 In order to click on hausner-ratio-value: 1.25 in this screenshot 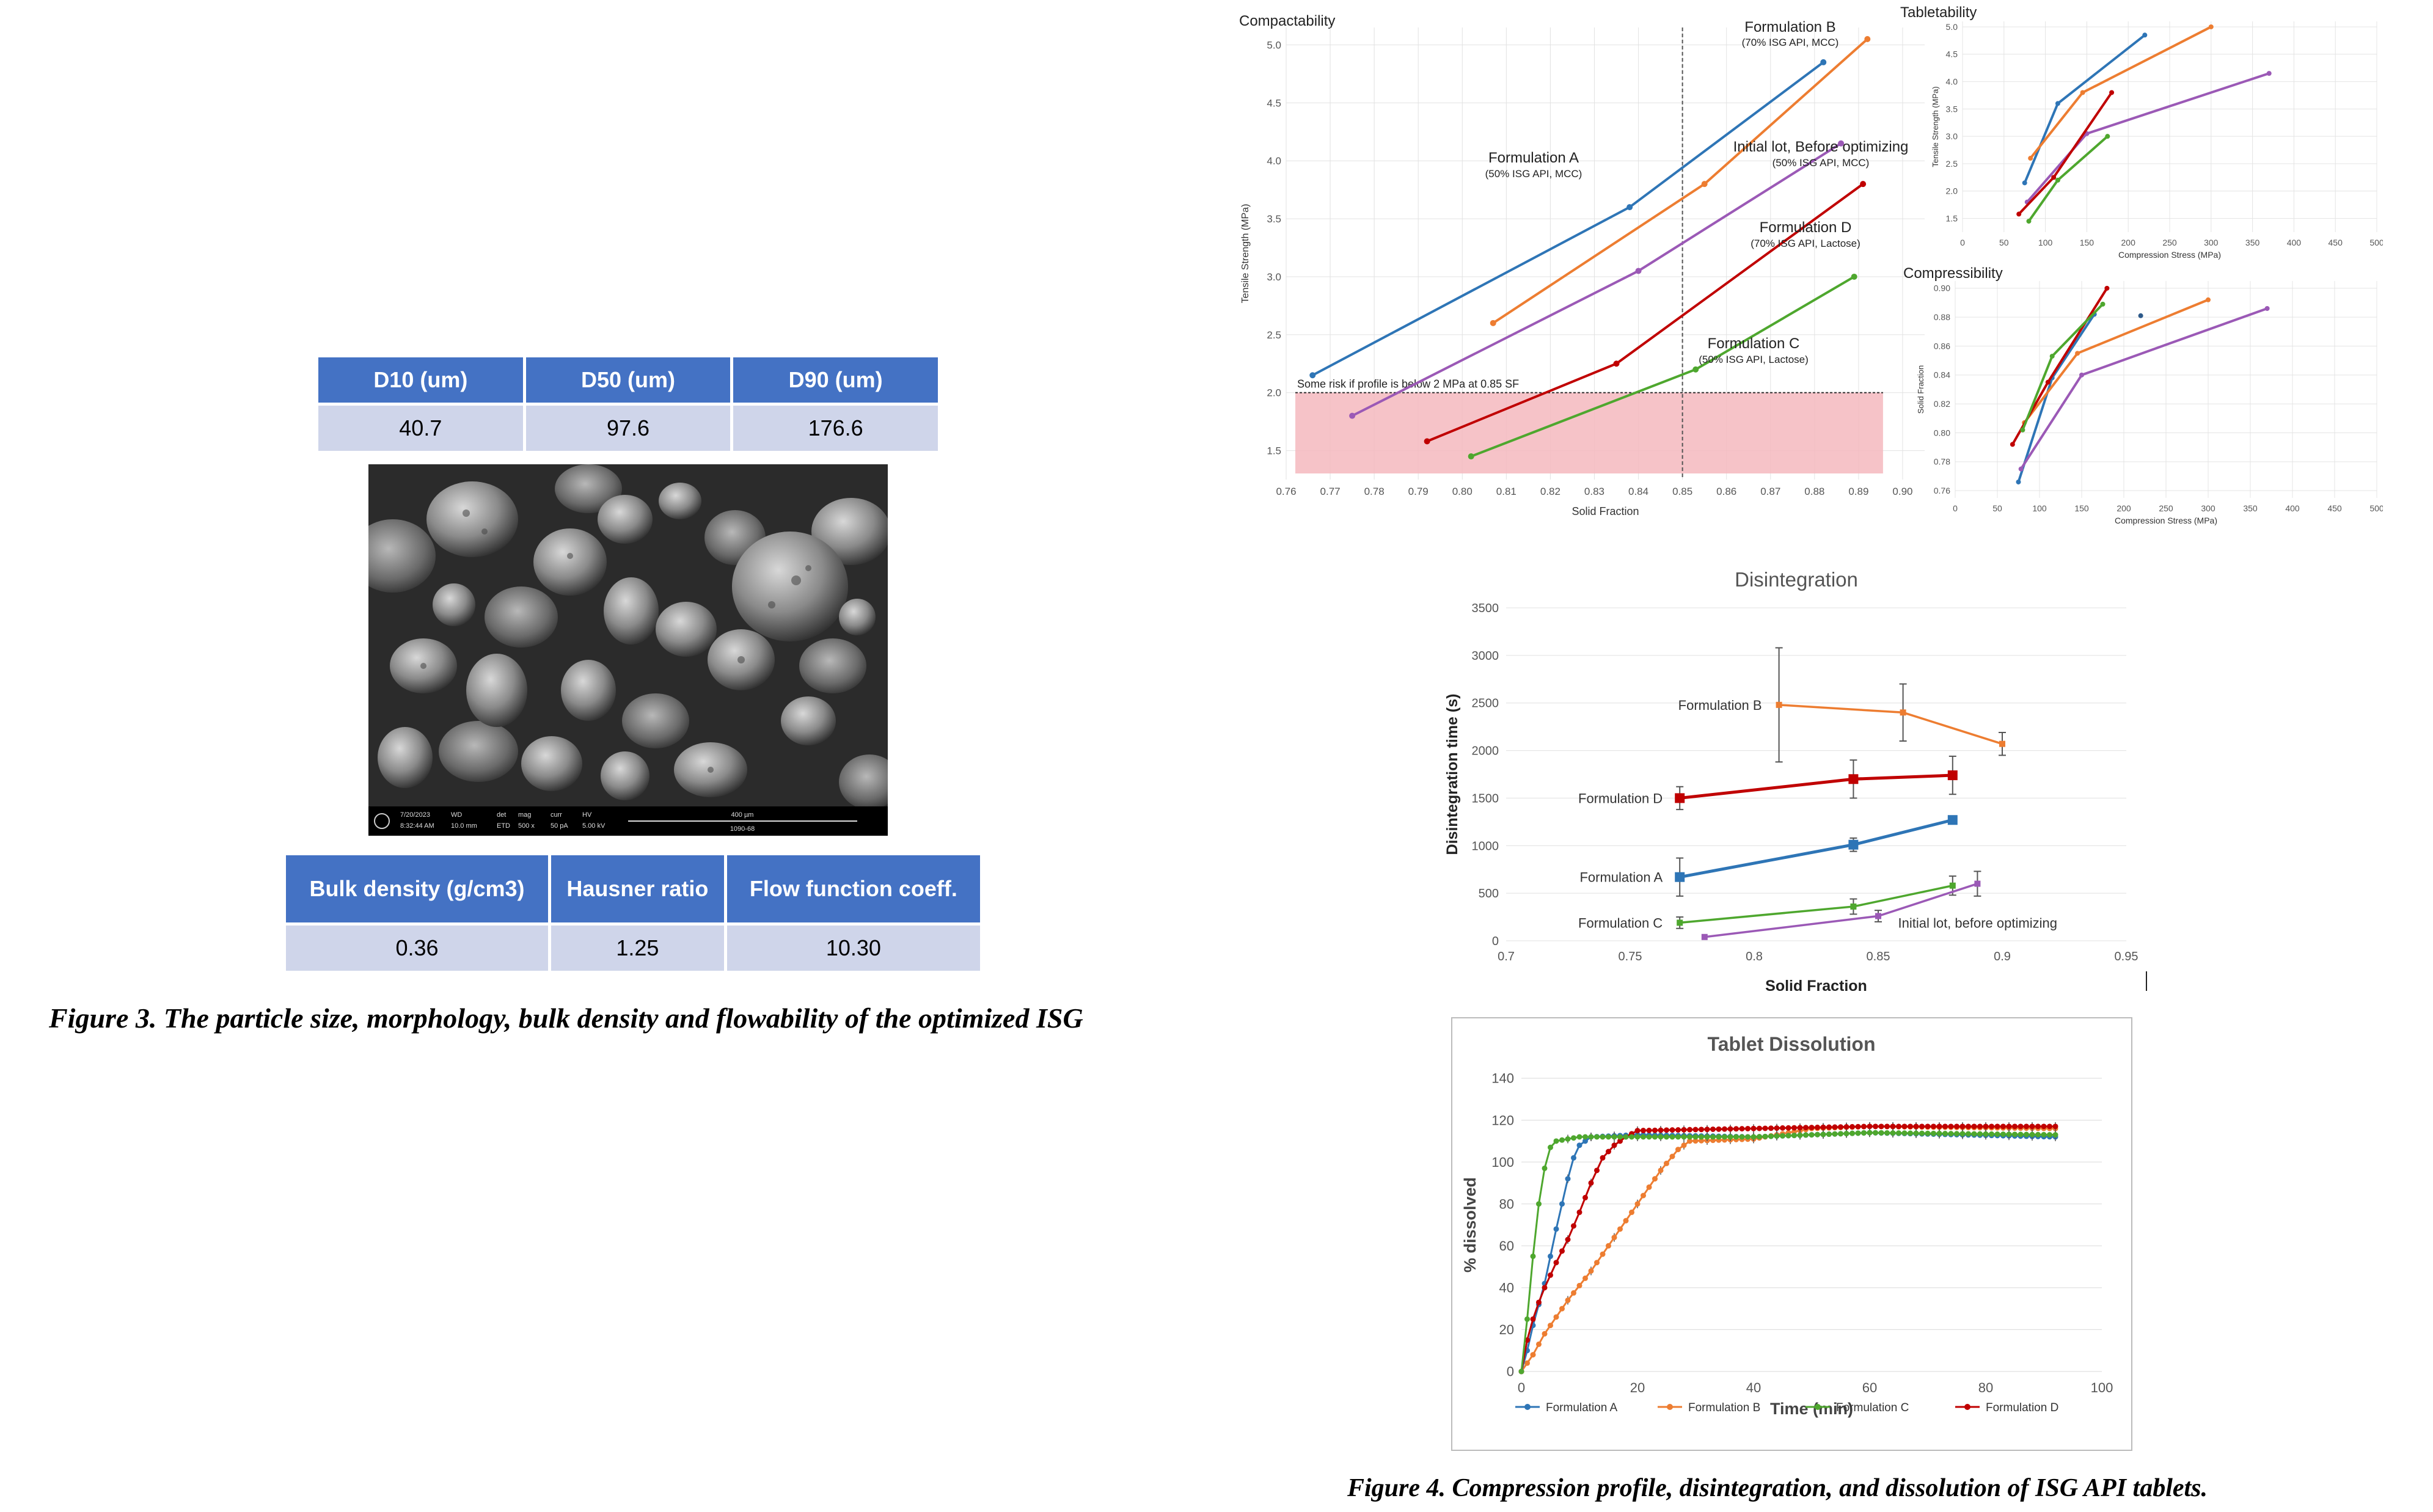, I will do `click(638, 948)`.